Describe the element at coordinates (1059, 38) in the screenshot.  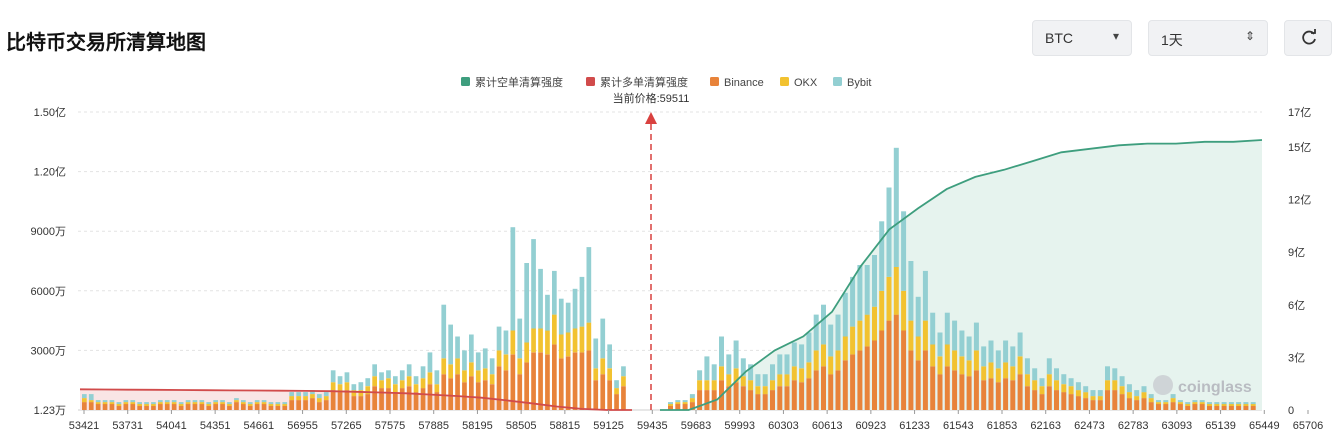
I see `coin-select-value: BTC` at that location.